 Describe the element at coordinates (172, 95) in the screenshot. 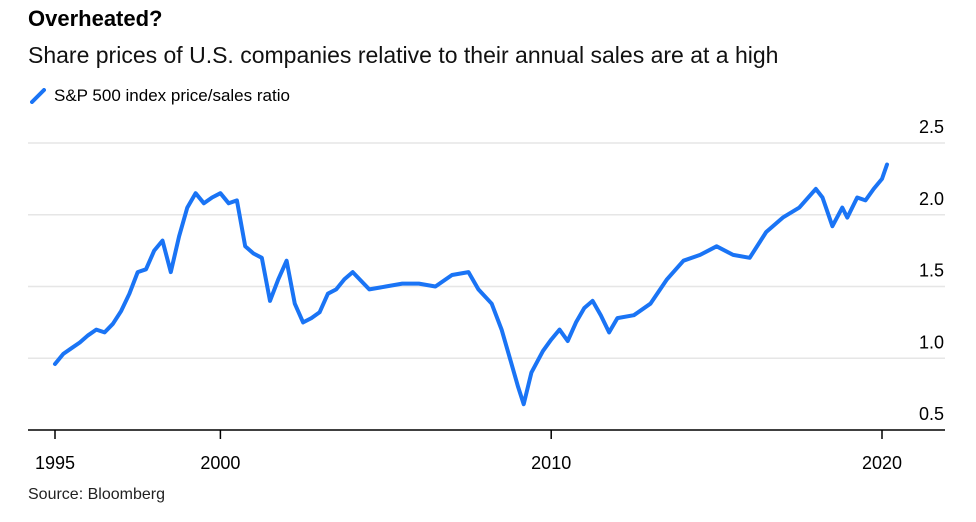

I see `legend-label: S&P 500 index price/sales ratio` at that location.